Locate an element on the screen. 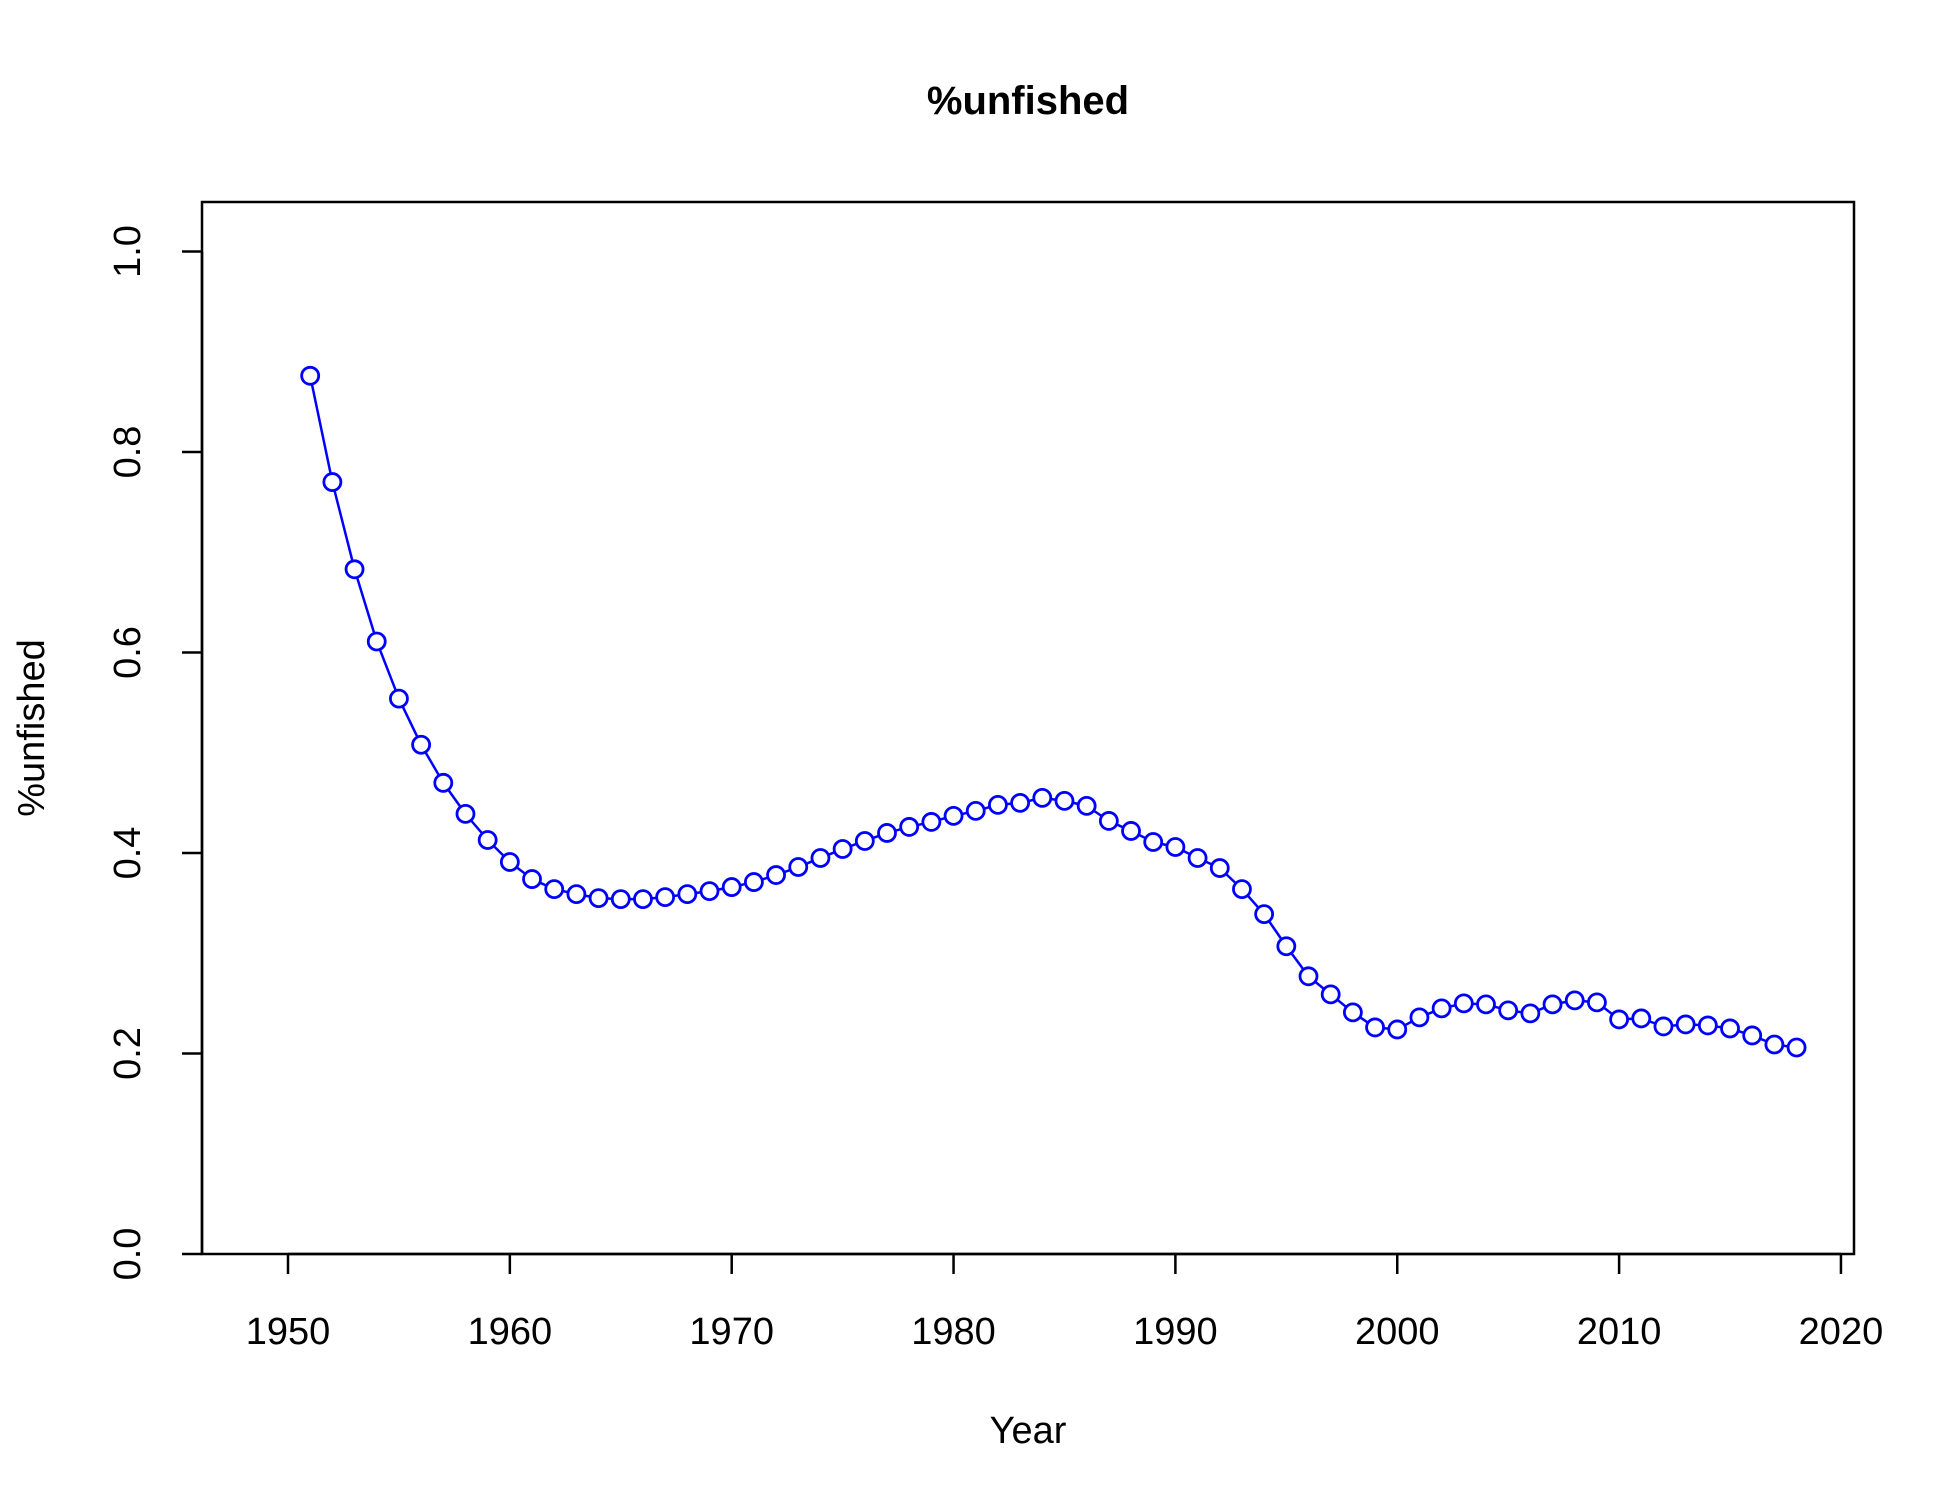 The image size is (1950, 1500). y-tick-label: 0.0 is located at coordinates (128, 1254).